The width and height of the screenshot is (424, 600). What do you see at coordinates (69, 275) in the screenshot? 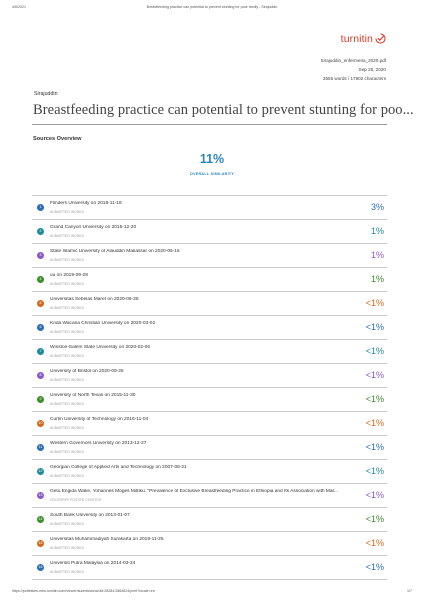
I see `source-name: uu on 2019-09-28` at bounding box center [69, 275].